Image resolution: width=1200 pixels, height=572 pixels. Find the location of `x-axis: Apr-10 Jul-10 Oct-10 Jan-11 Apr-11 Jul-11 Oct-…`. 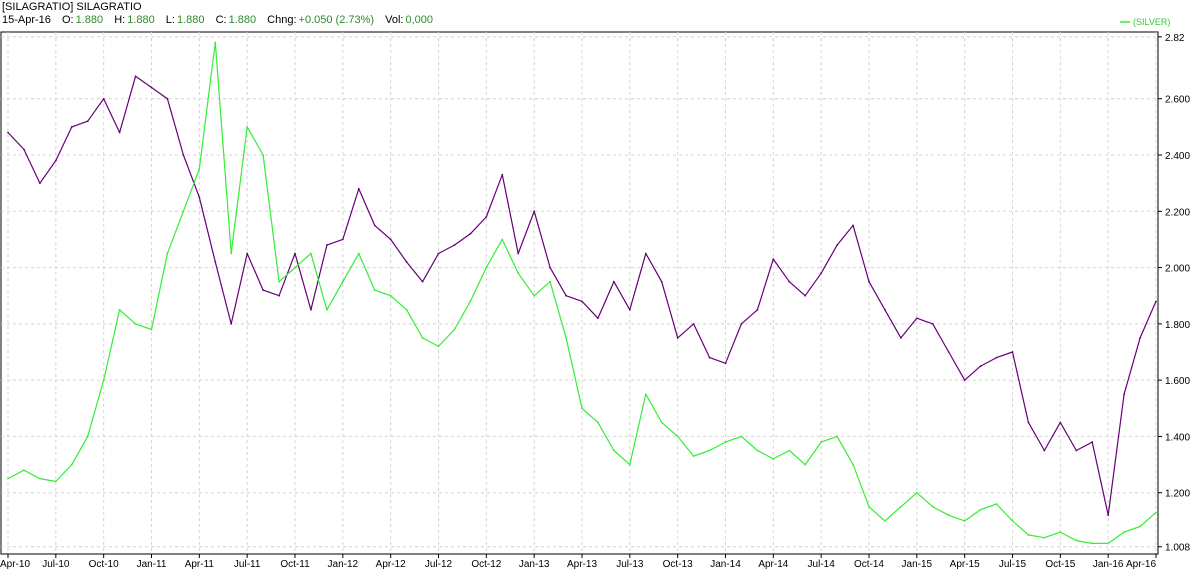

x-axis: Apr-10 Jul-10 Oct-10 Jan-11 Apr-11 Jul-11 Oct-… is located at coordinates (578, 562).